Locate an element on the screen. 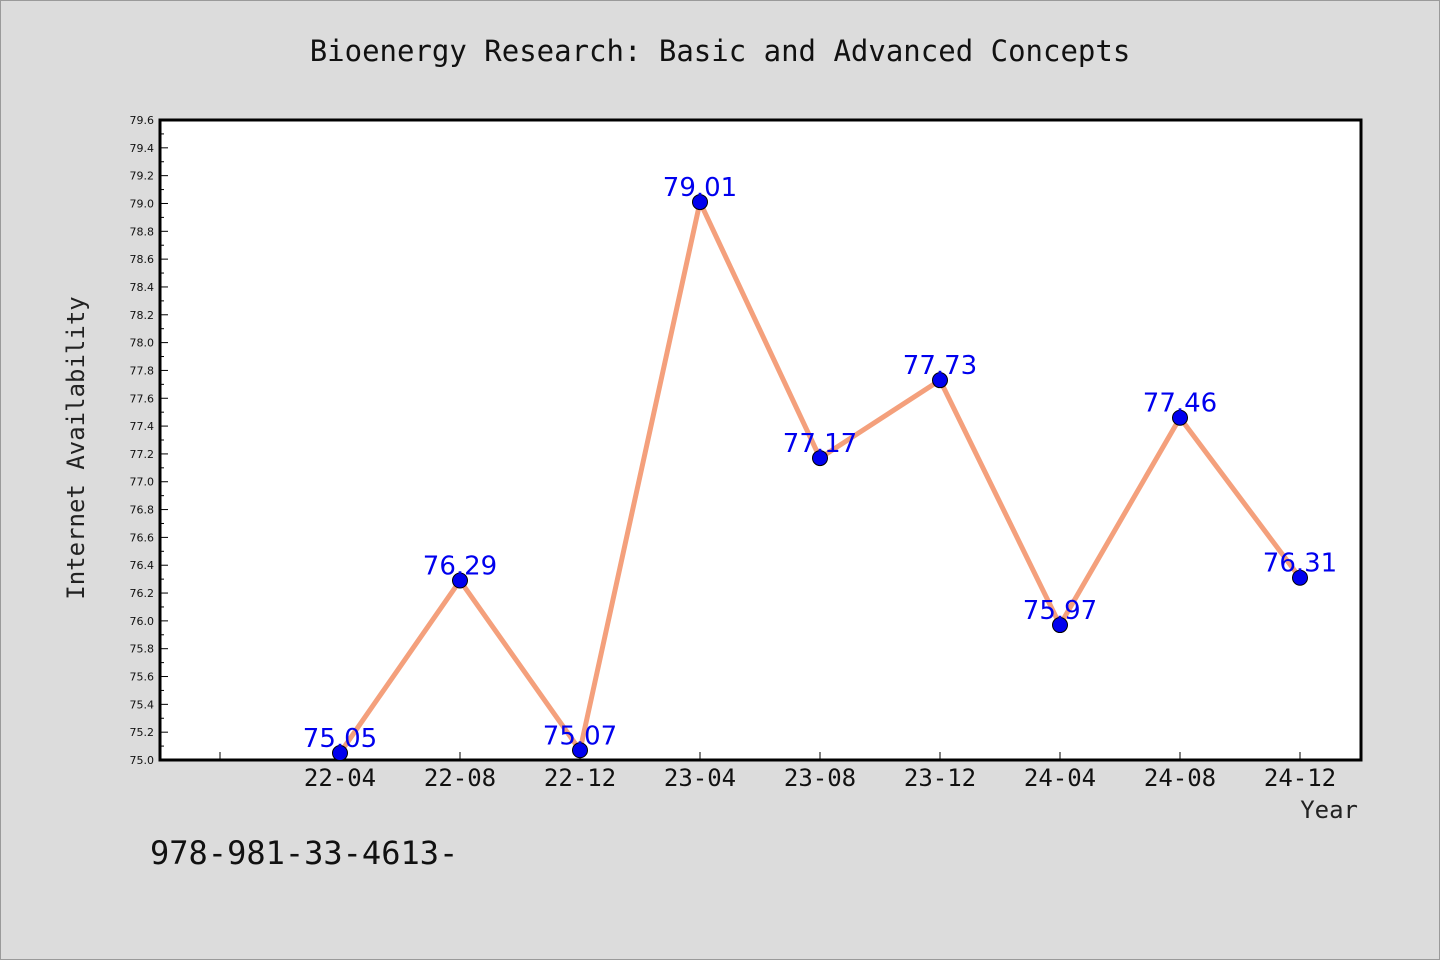  data-label: 79.01 is located at coordinates (700, 188).